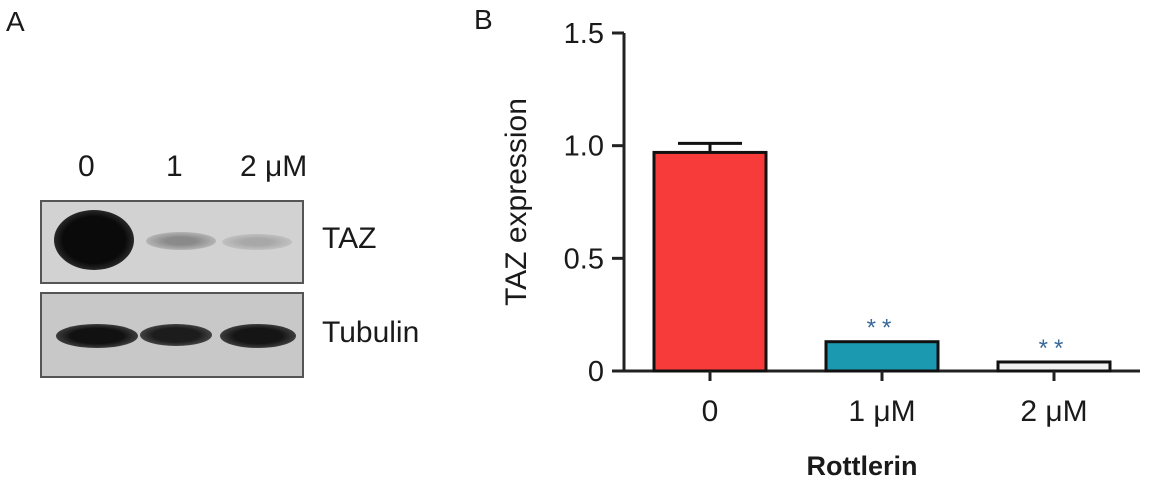  What do you see at coordinates (86, 166) in the screenshot?
I see `lane-label-0: 0` at bounding box center [86, 166].